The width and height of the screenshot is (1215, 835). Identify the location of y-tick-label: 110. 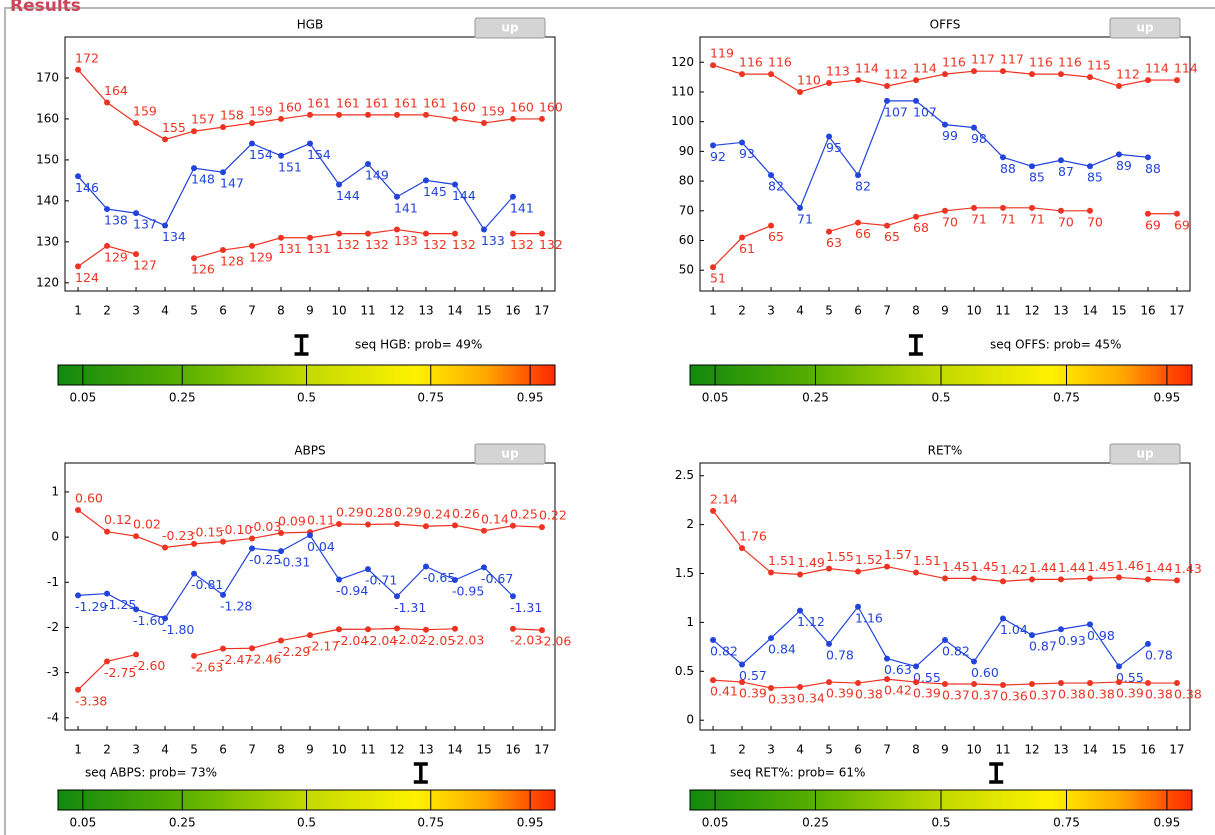
(682, 91).